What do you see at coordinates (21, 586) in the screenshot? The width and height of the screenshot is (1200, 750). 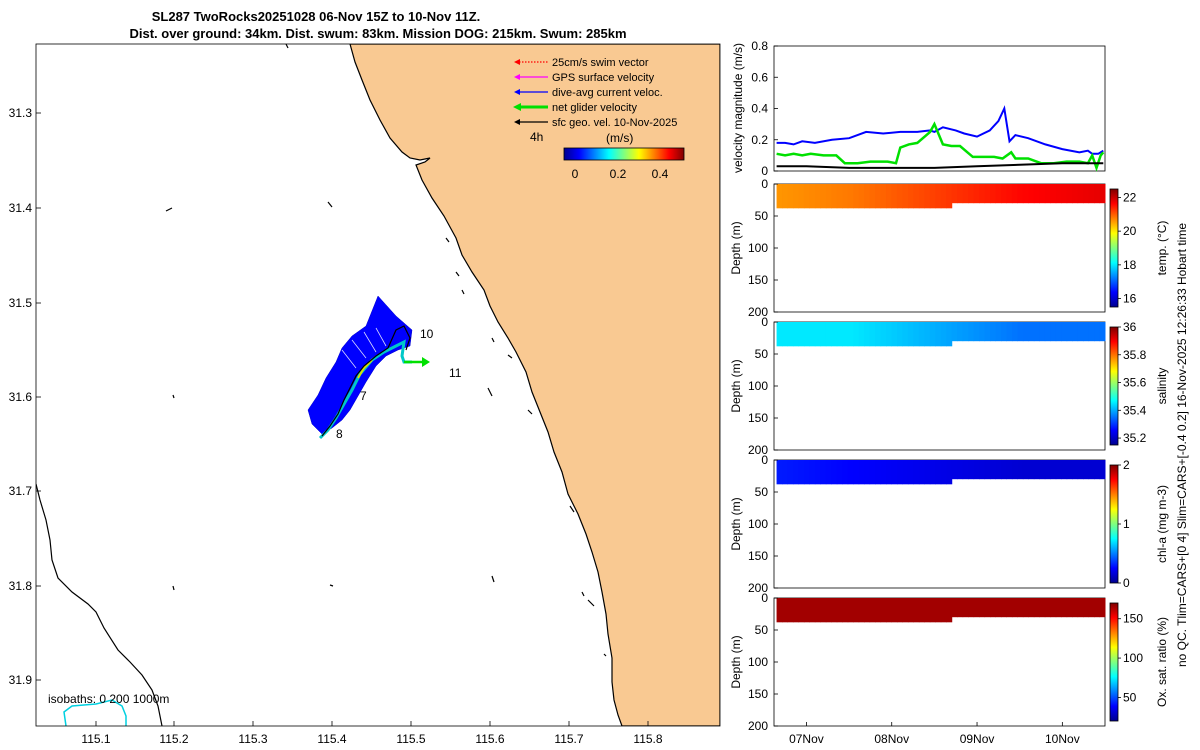 I see `map-ytick-label: 31.8` at bounding box center [21, 586].